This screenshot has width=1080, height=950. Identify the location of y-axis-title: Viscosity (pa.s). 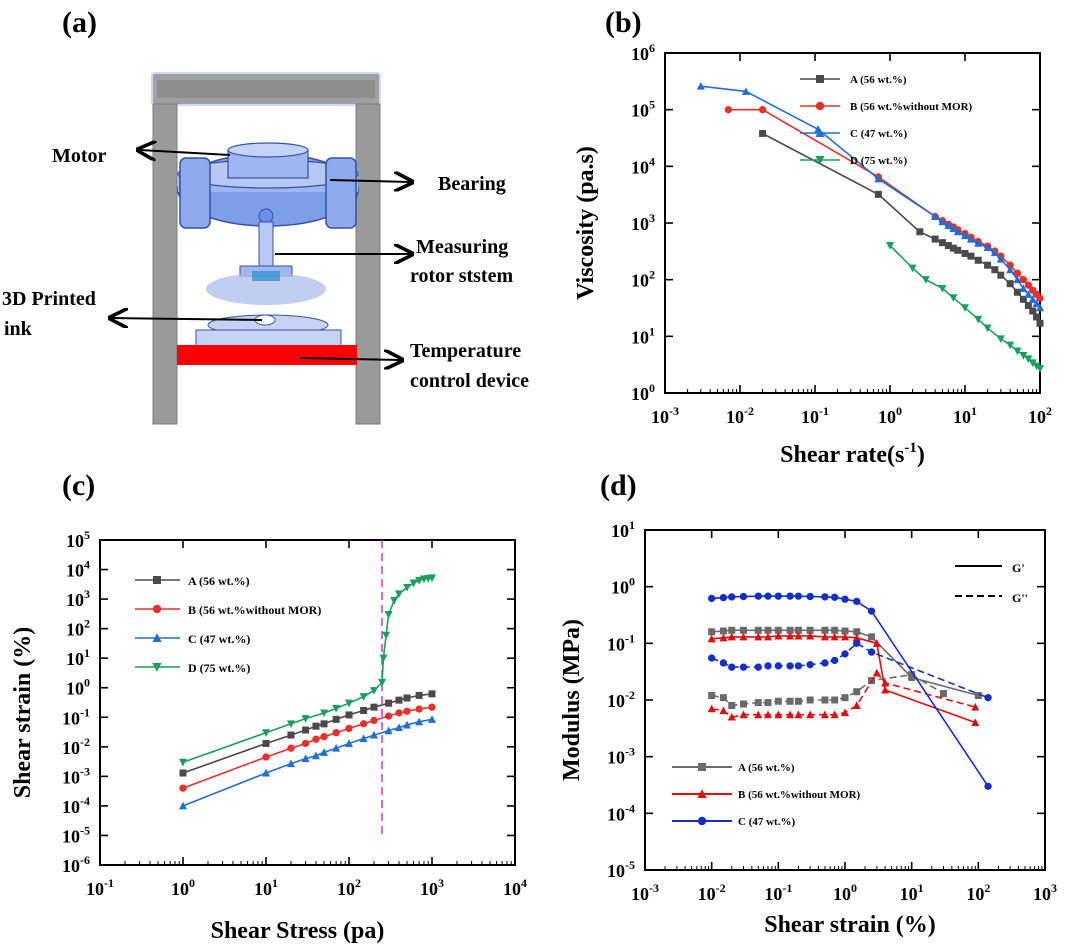
(586, 223).